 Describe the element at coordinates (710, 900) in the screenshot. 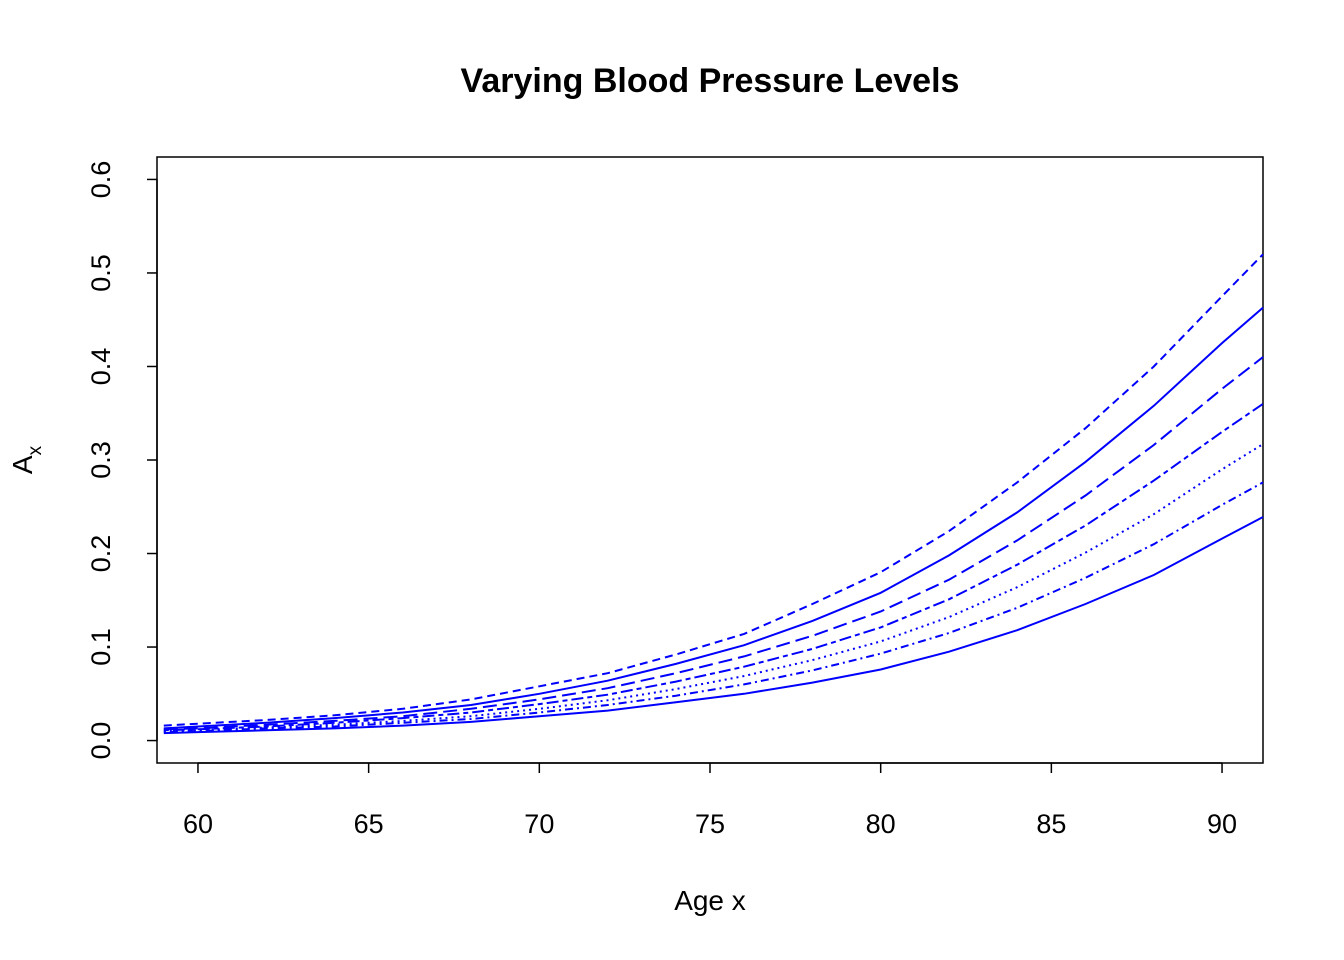

I see `x-axis-label: Age x` at that location.